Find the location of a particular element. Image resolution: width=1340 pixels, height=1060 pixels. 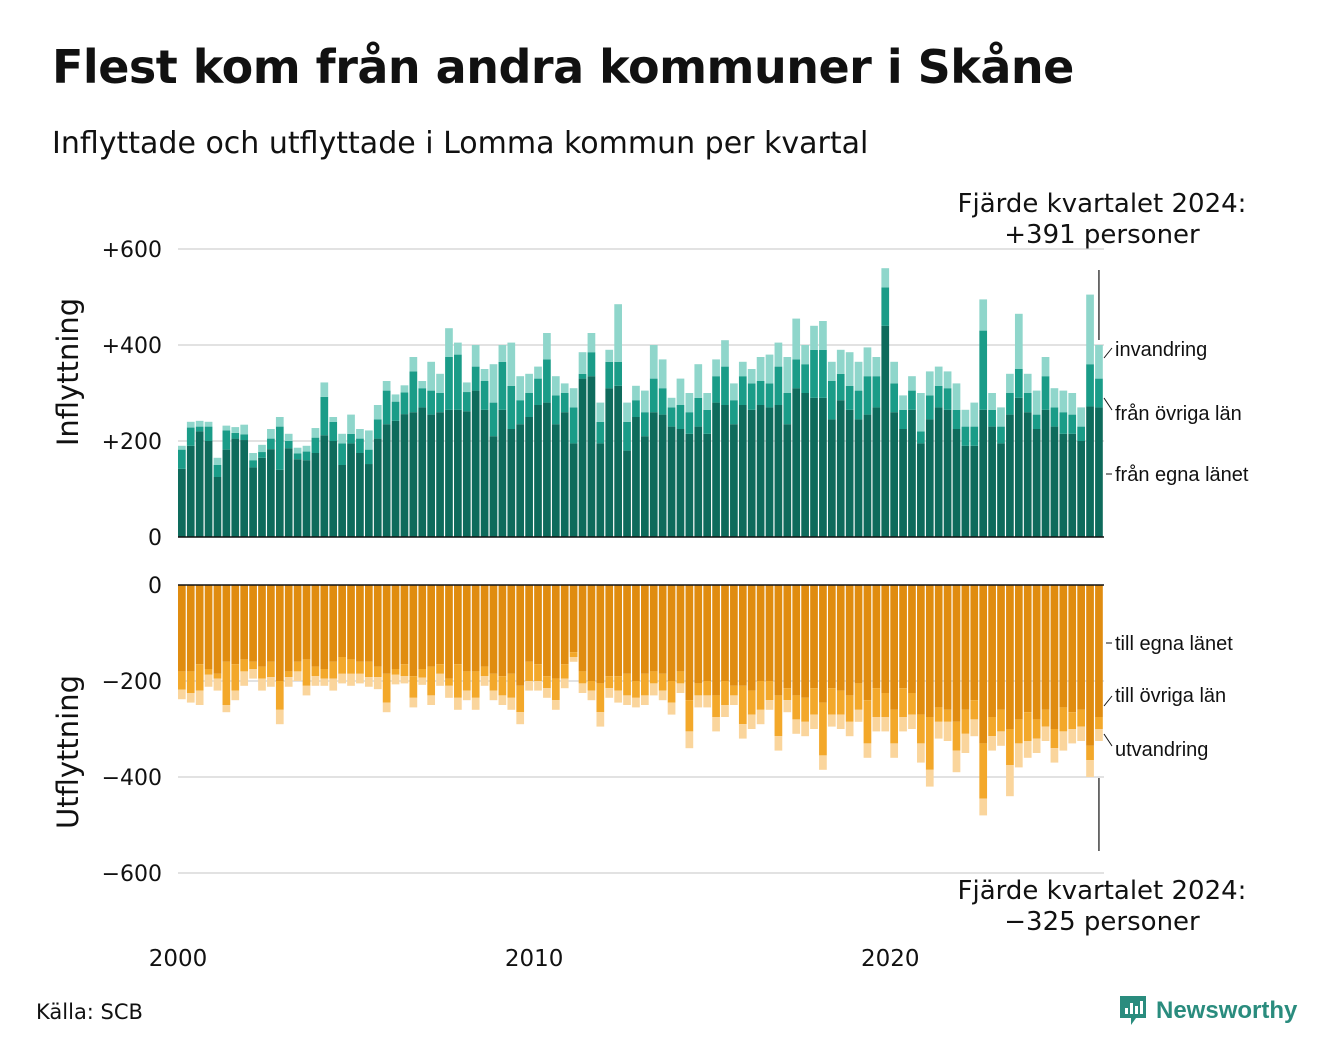

y-tick-label: −600 is located at coordinates (132, 874).